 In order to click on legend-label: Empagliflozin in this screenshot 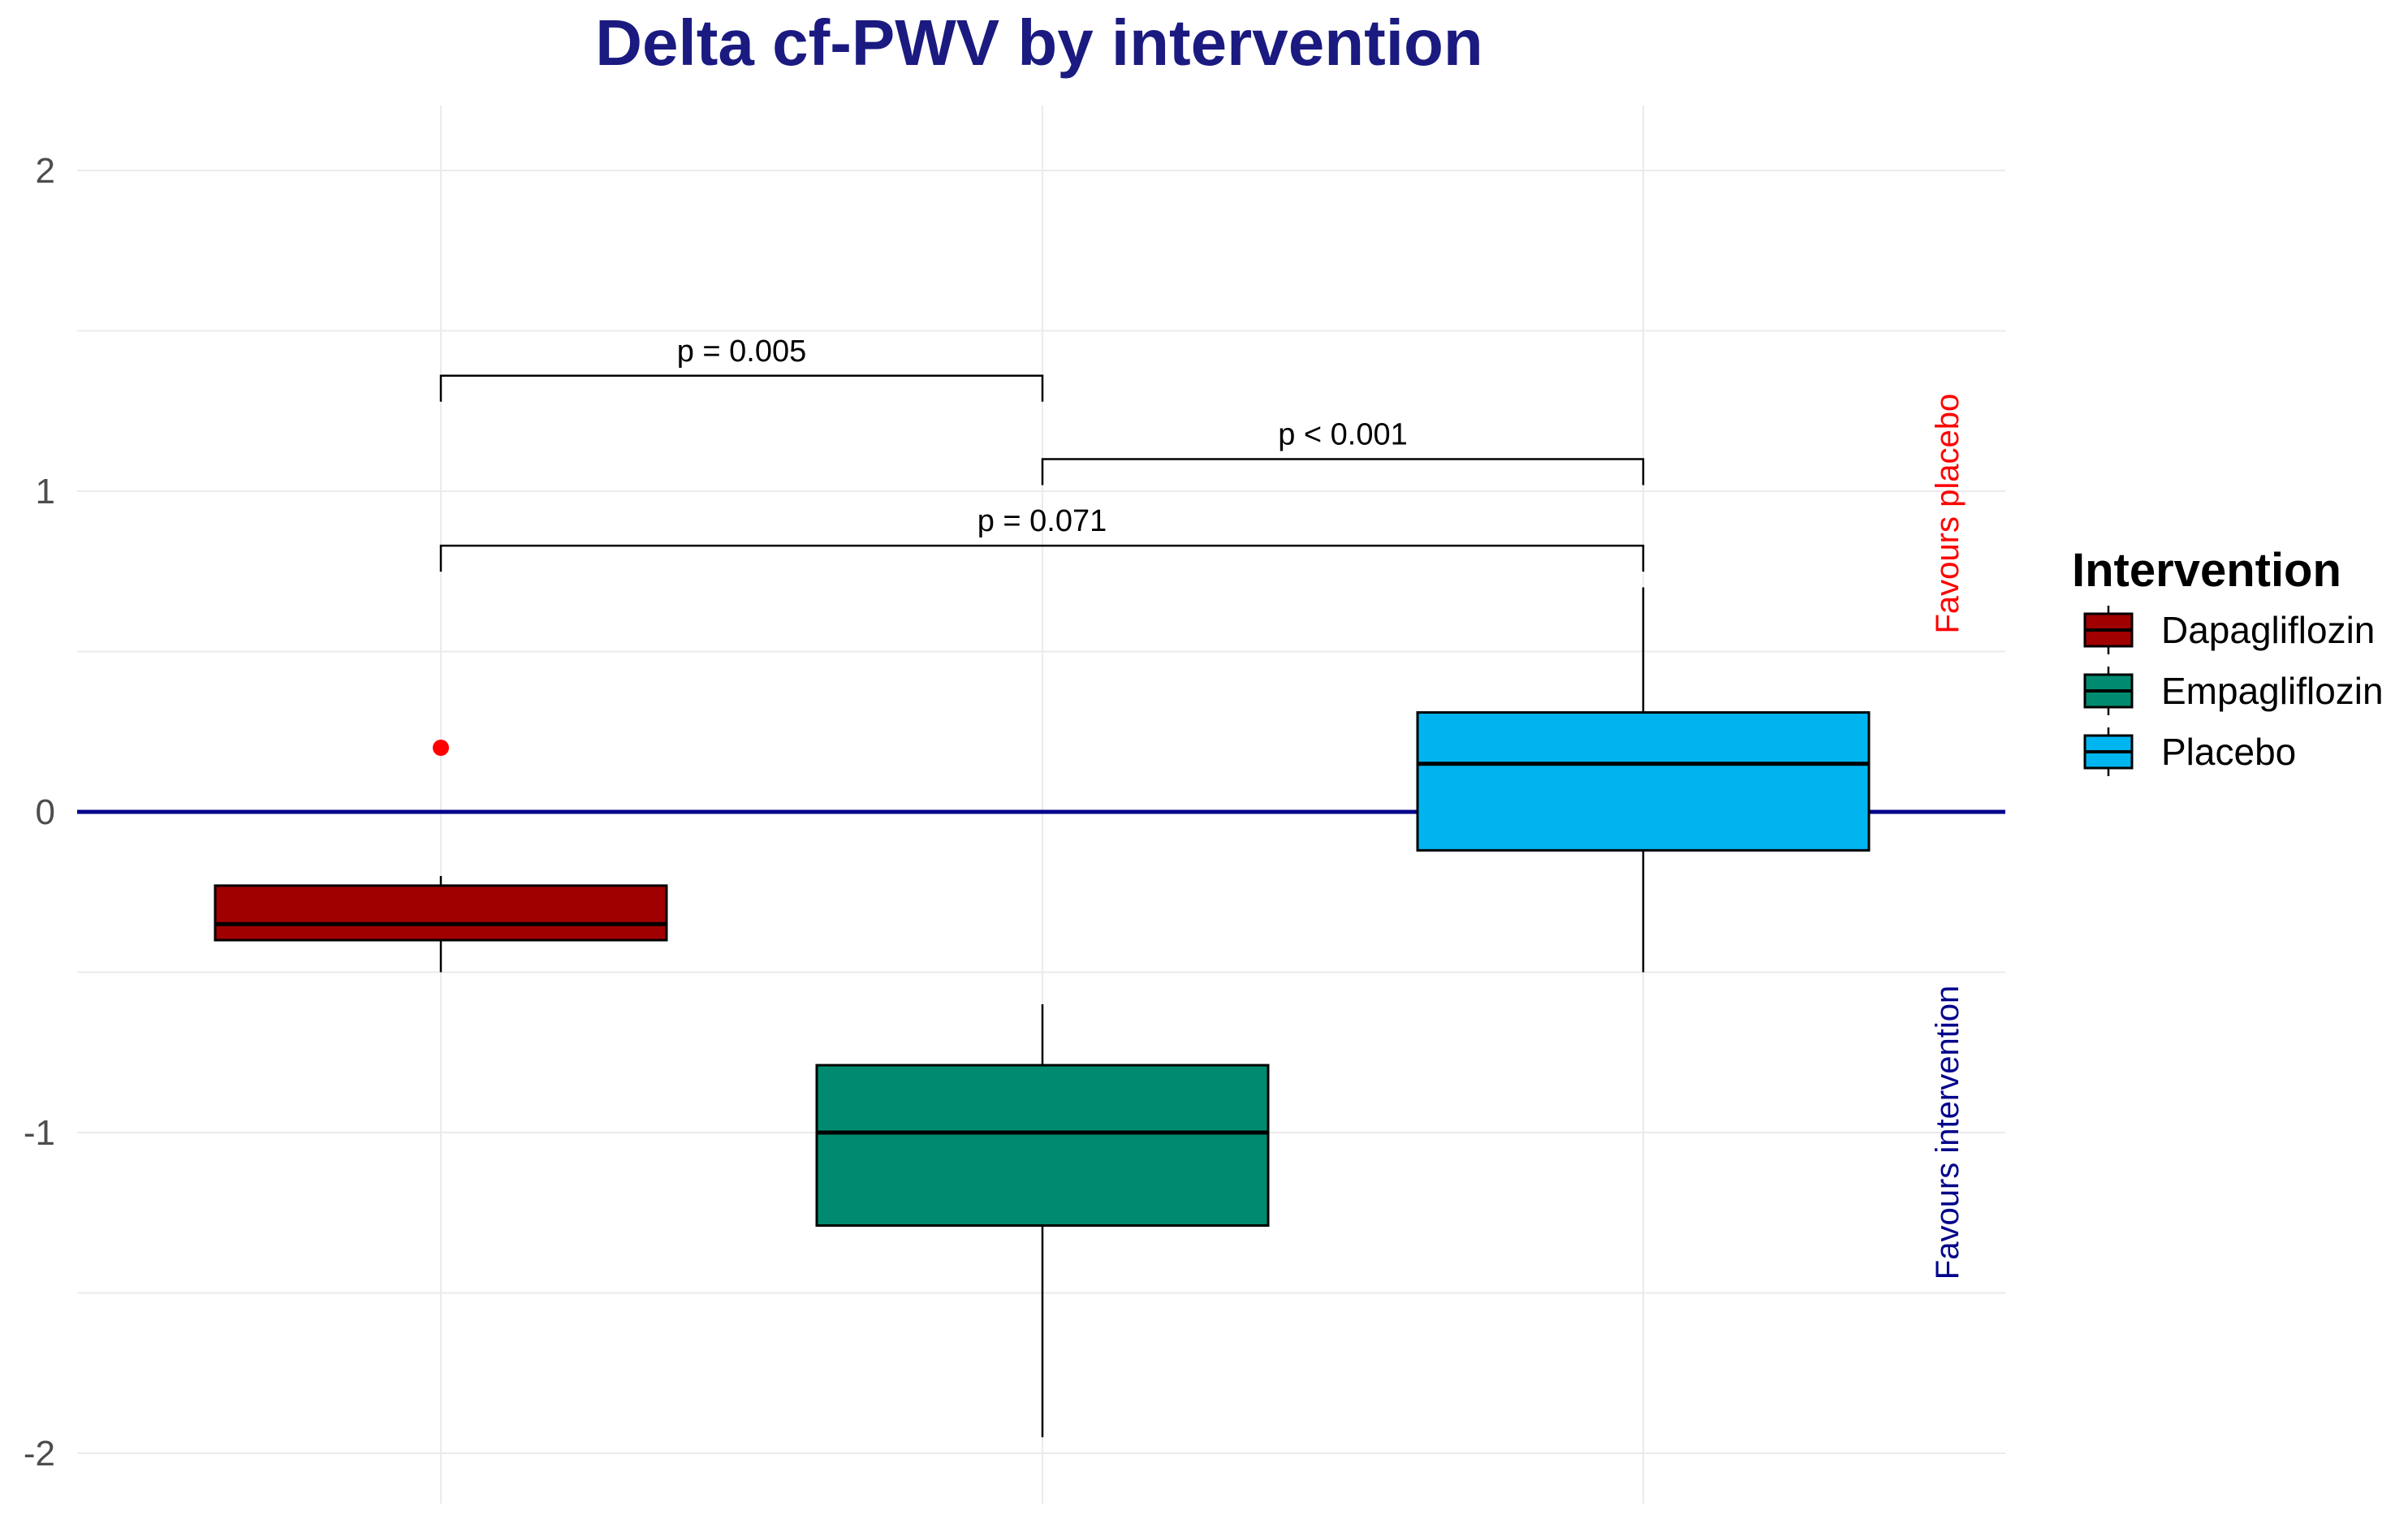, I will do `click(2272, 691)`.